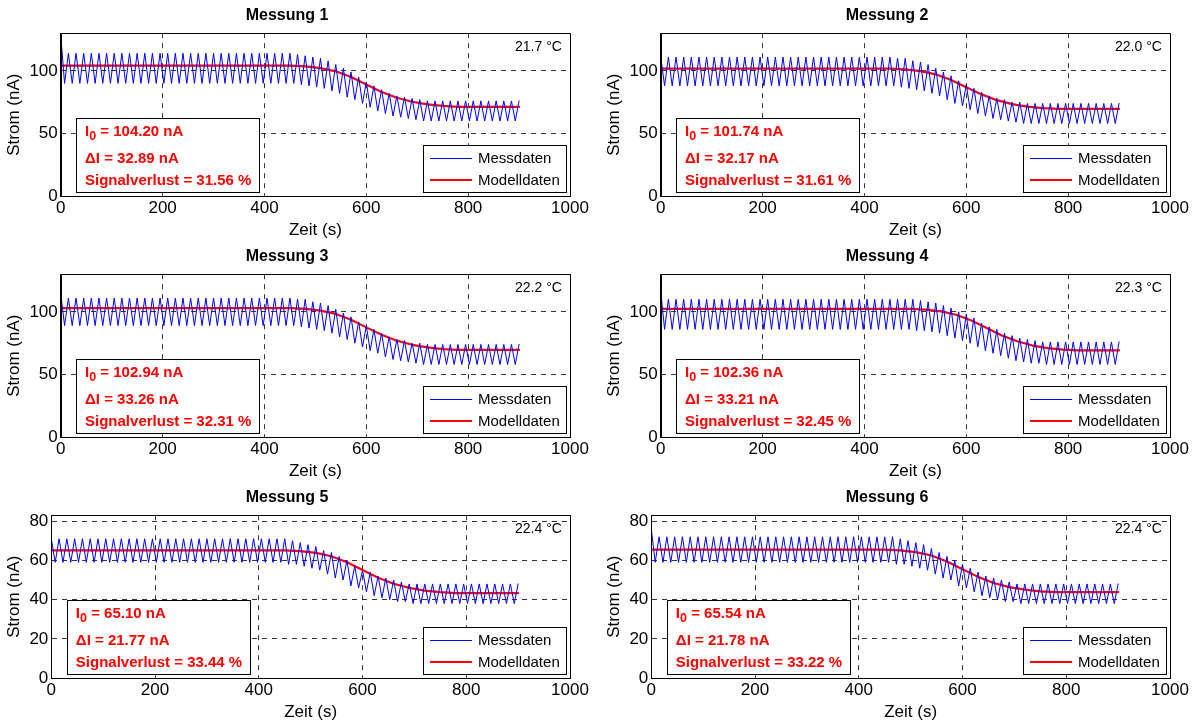  I want to click on chart-title: Messung 6, so click(887, 497).